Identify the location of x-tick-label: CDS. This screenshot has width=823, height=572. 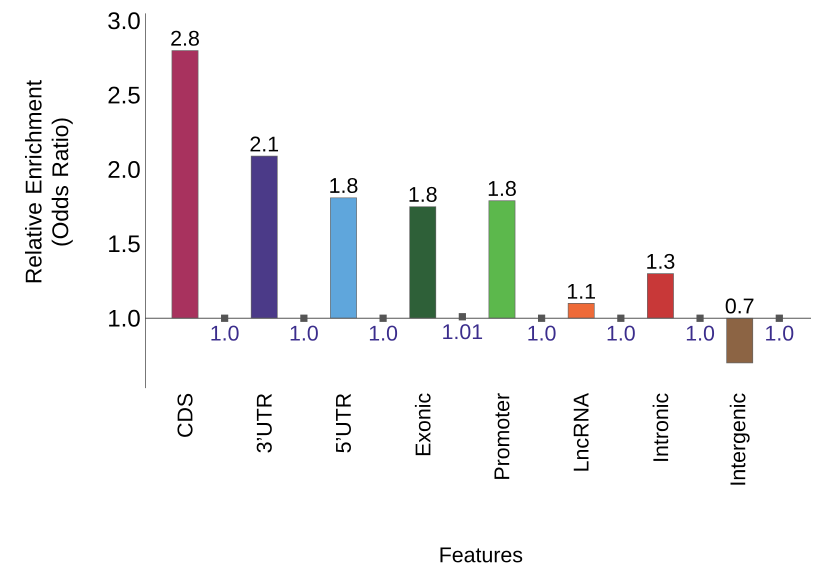
(185, 415).